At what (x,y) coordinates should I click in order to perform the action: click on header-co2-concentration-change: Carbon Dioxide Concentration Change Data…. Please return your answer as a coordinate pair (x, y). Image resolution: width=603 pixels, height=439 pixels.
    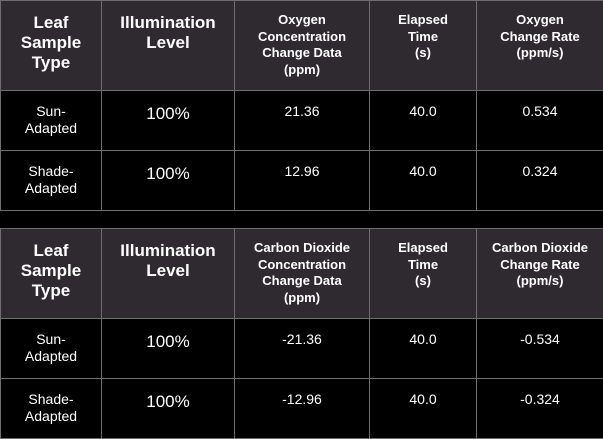
    Looking at the image, I should click on (302, 273).